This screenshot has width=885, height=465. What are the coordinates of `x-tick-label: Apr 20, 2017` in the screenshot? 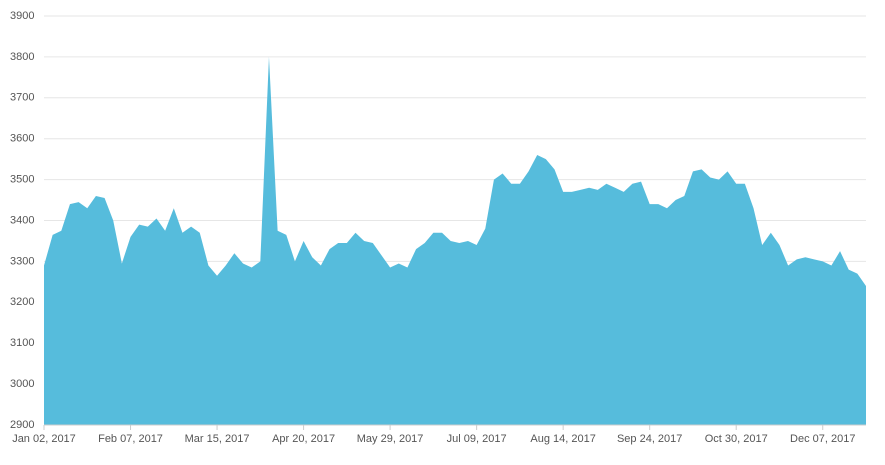 It's located at (303, 439).